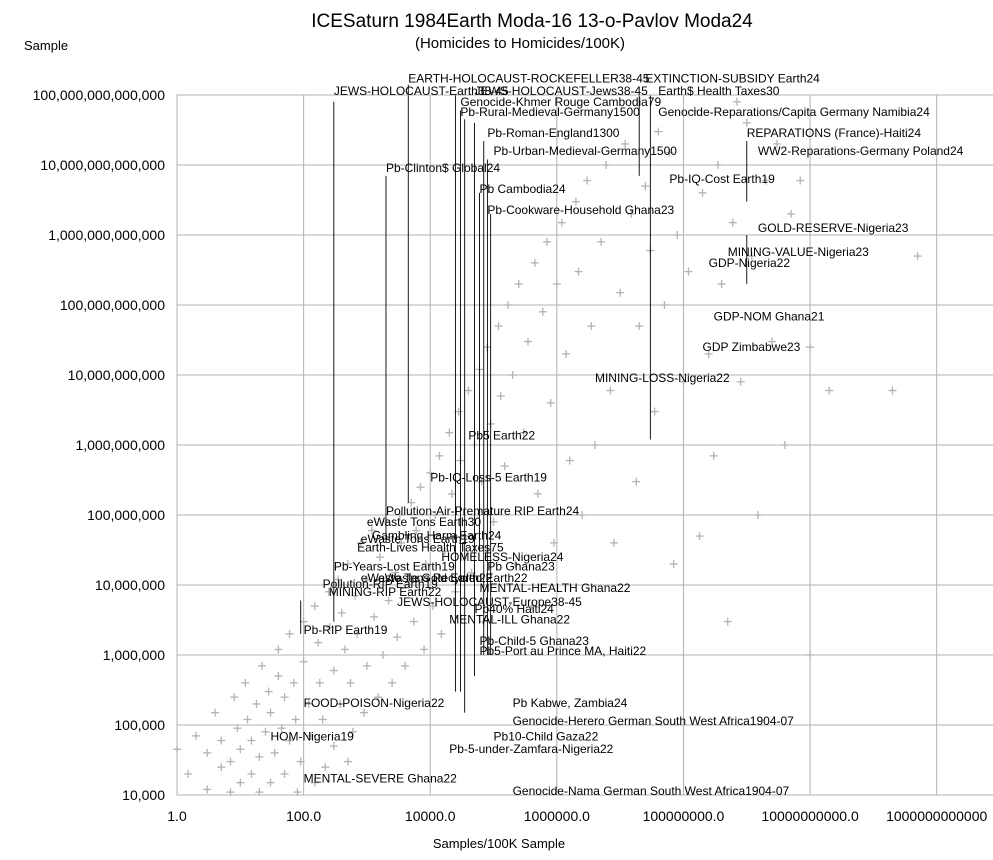 Image resolution: width=993 pixels, height=860 pixels. I want to click on annotation-label: EARTH-HOLOCAUST-ROCKEFELLER38-45, so click(529, 79).